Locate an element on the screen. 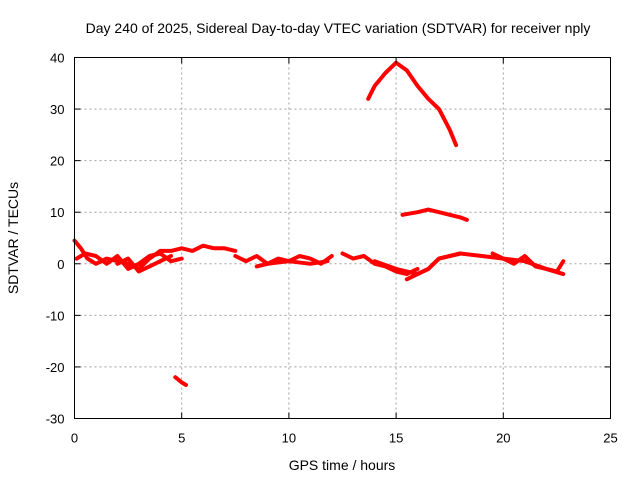 This screenshot has height=480, width=640. x-tick-label: 25 is located at coordinates (610, 438).